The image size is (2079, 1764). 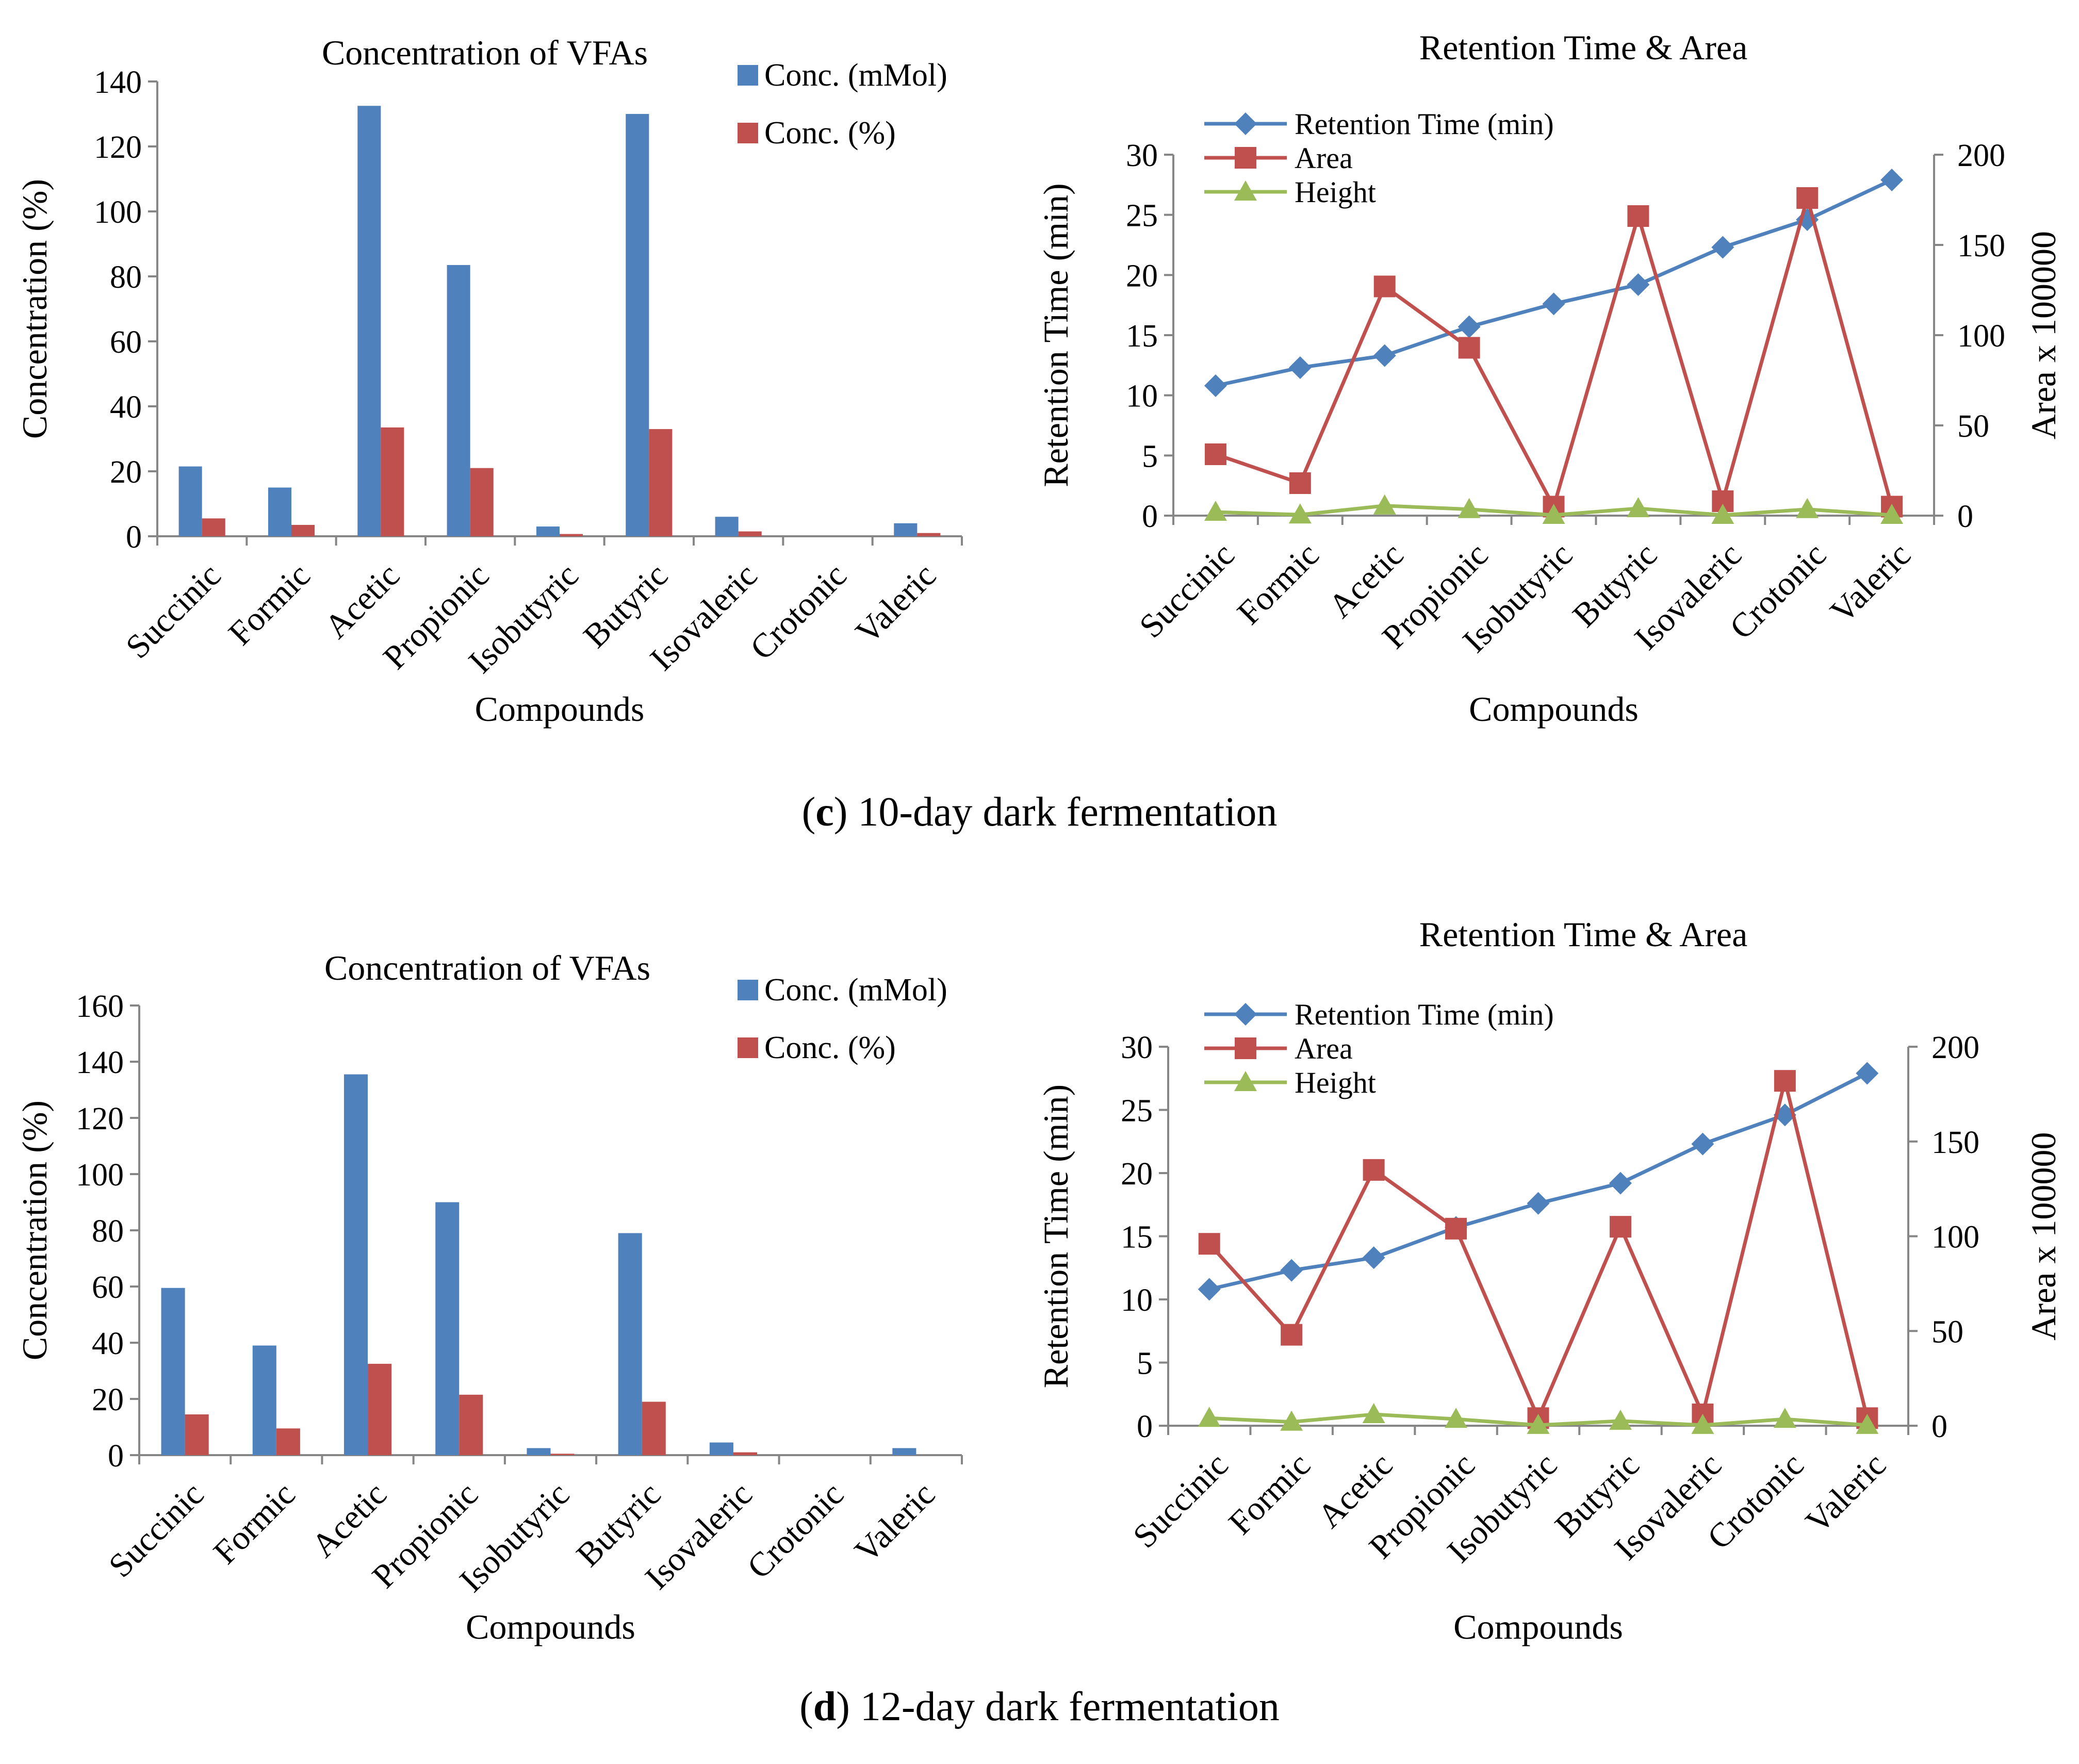 I want to click on y2-tick-label: 50, so click(x=1973, y=426).